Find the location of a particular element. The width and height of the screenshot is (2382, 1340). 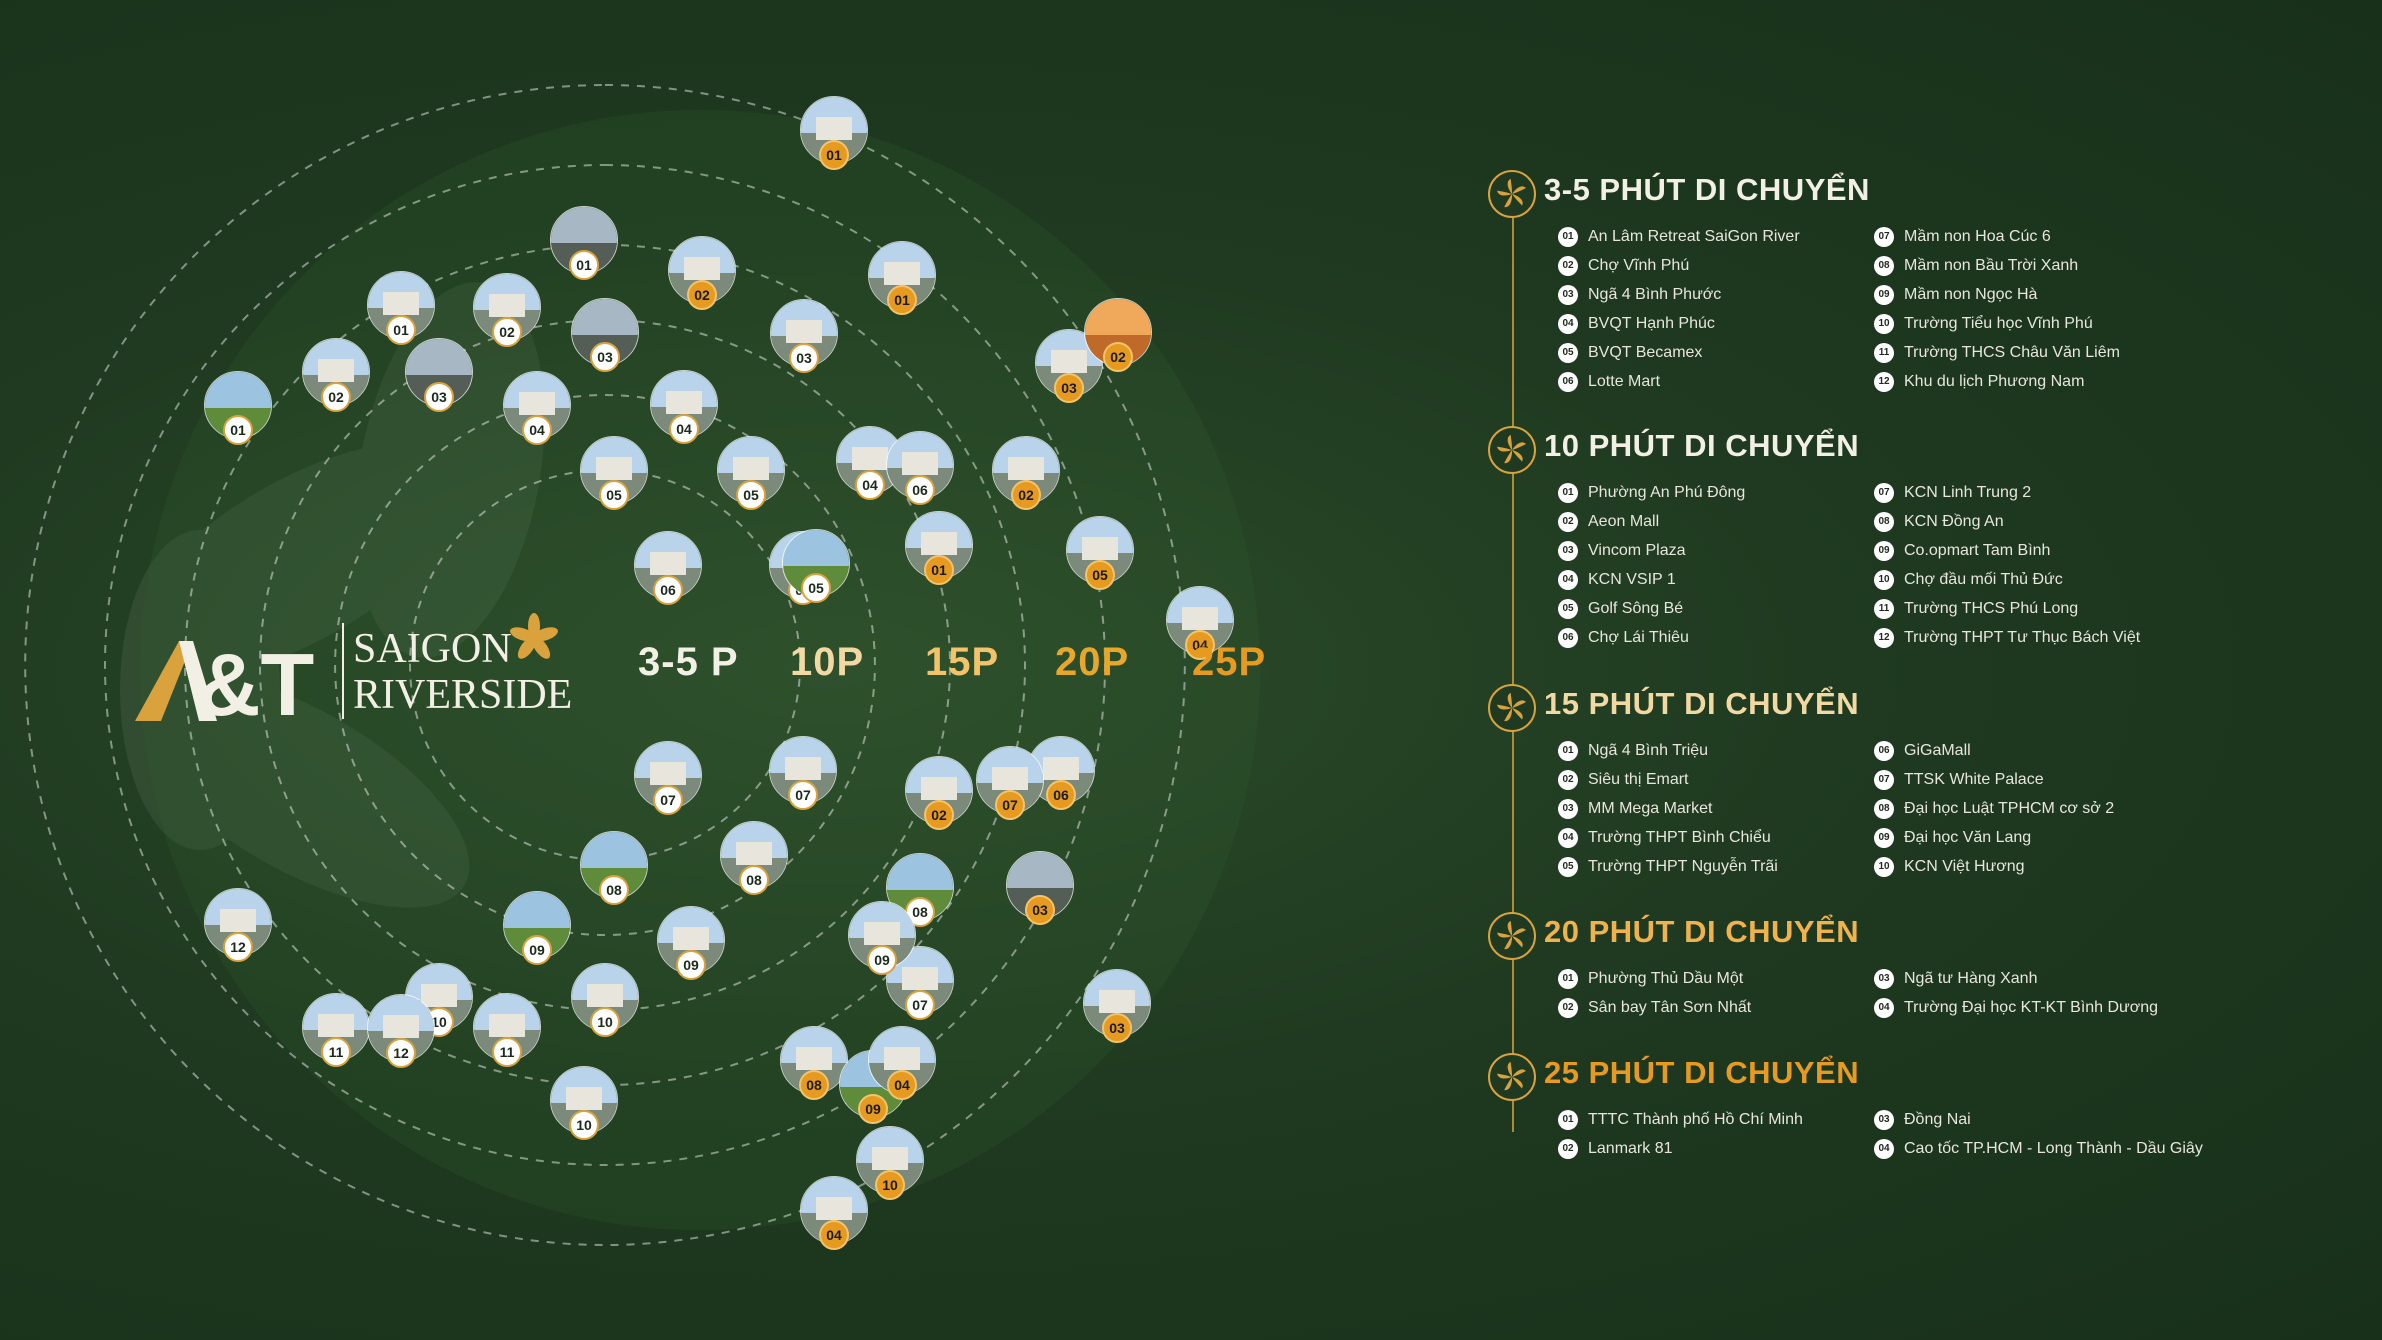

legend-item-label: Aeon Mall is located at coordinates (1624, 521).